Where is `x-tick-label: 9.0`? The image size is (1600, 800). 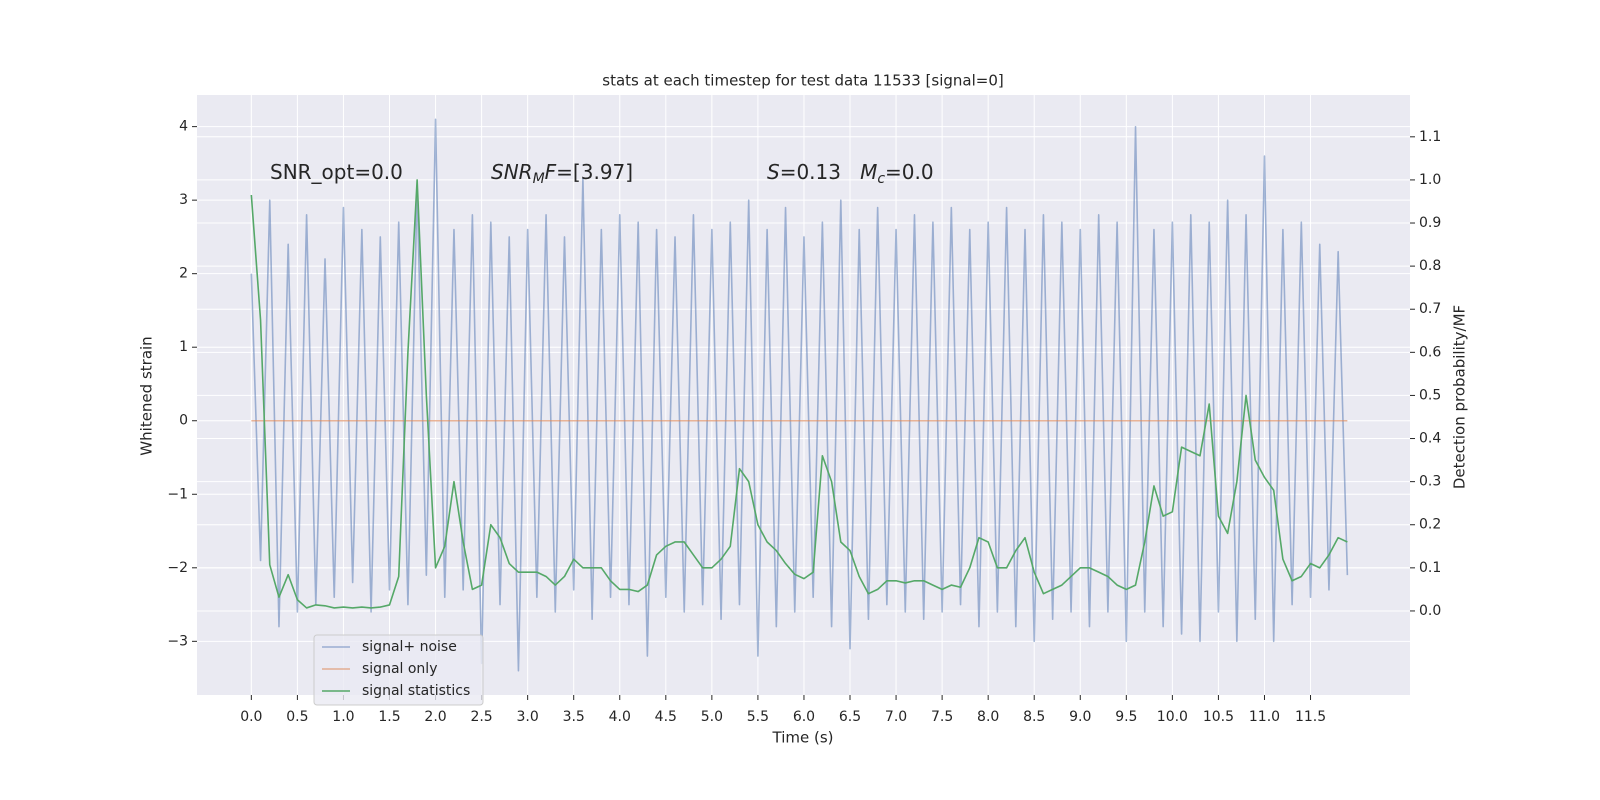
x-tick-label: 9.0 is located at coordinates (1080, 717).